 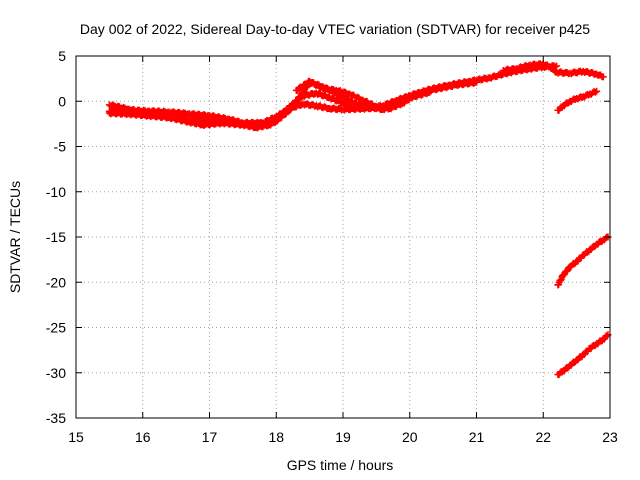 What do you see at coordinates (56, 192) in the screenshot?
I see `y-tick-label: -10` at bounding box center [56, 192].